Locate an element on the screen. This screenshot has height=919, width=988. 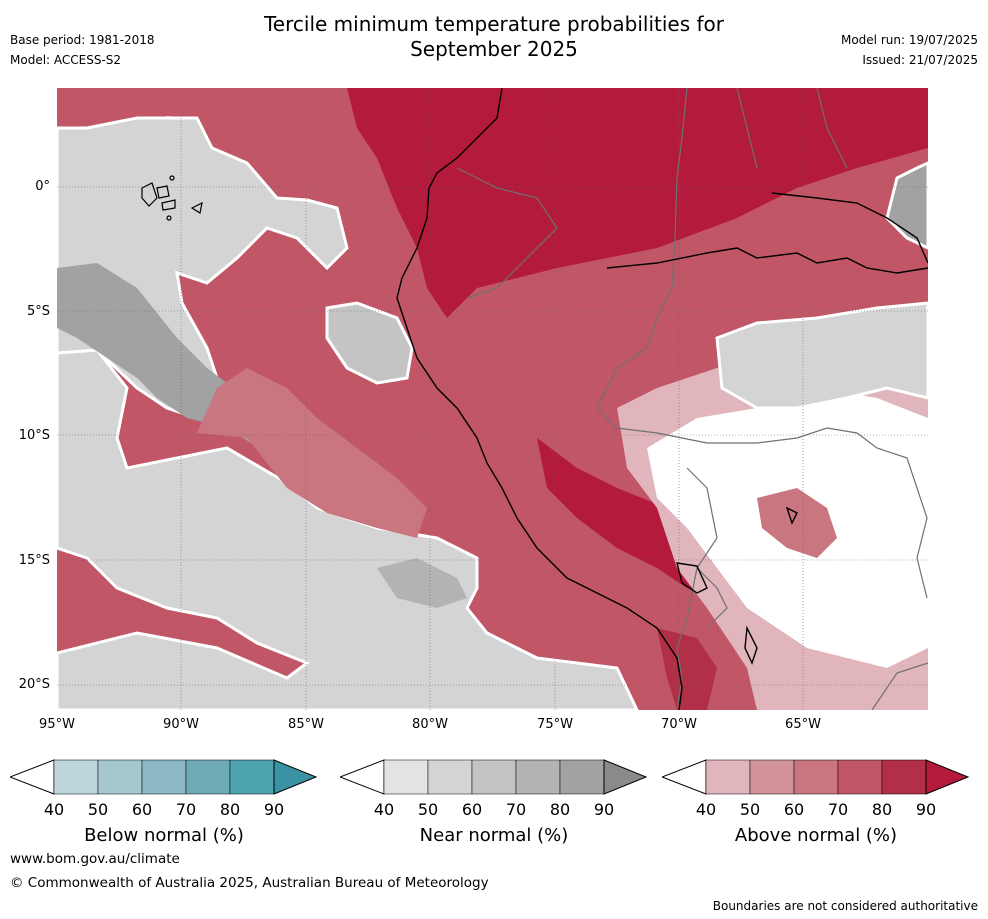
model-run: Model run: 19/07/2025 is located at coordinates (909, 40).